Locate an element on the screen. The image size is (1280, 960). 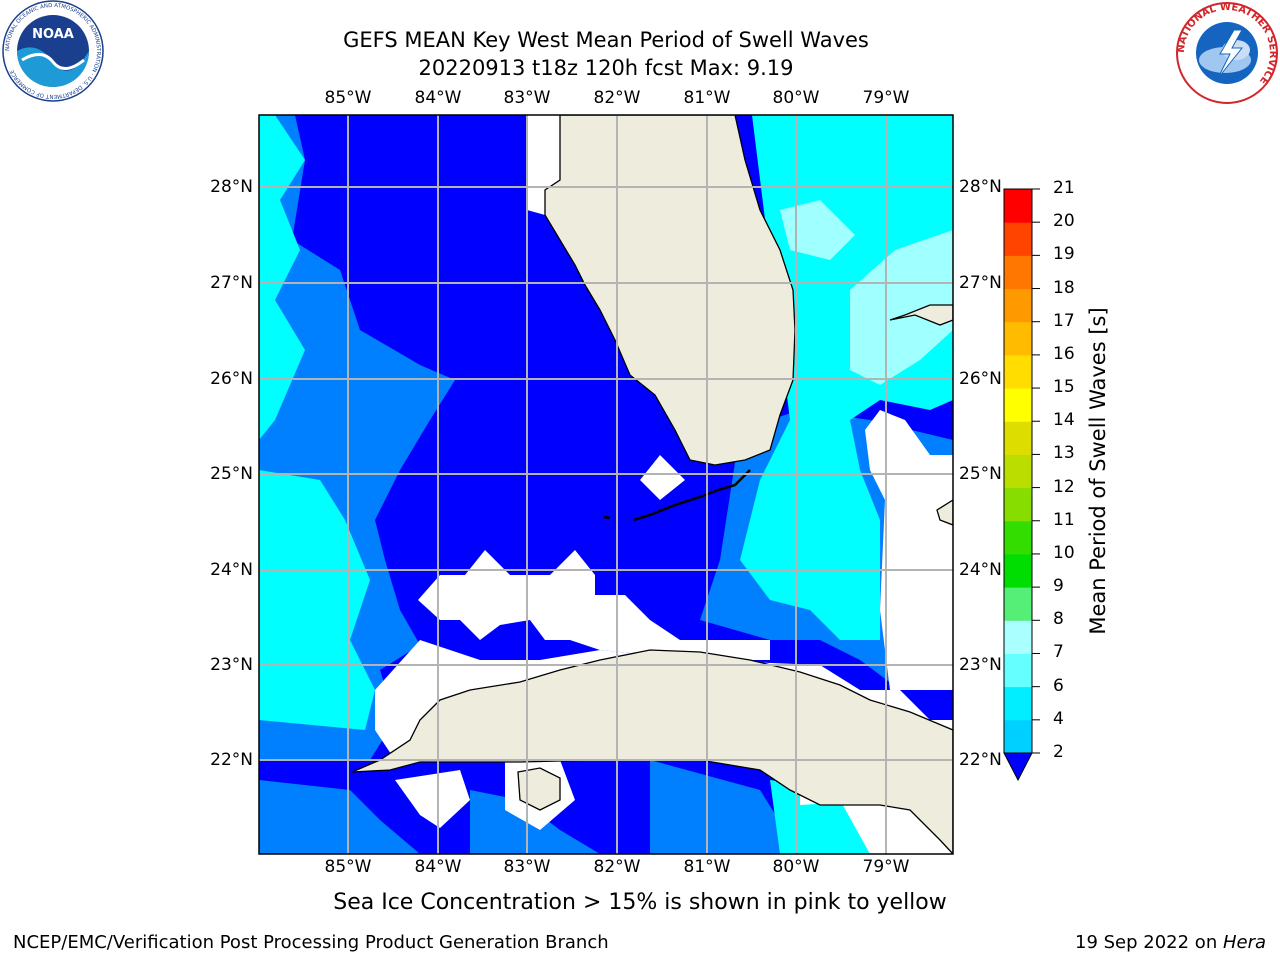
colorbar-tick-label-9: 9 is located at coordinates (1058, 586).